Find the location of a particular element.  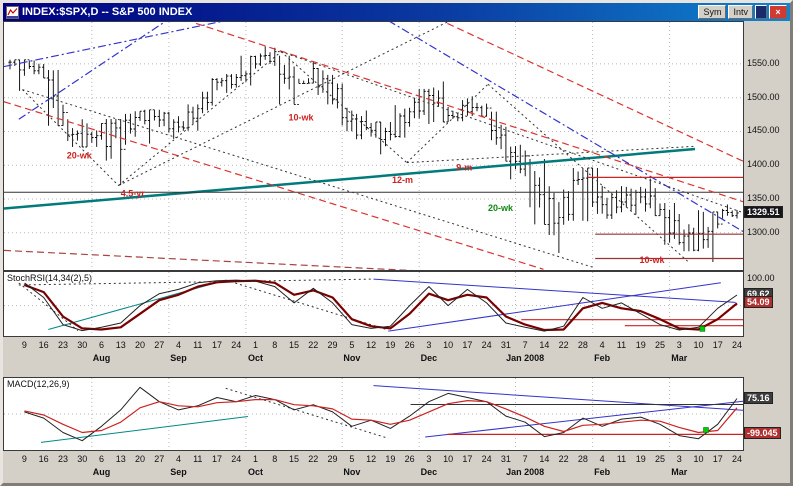

macd-plot: MACD(12,26,9) is located at coordinates (373, 414).